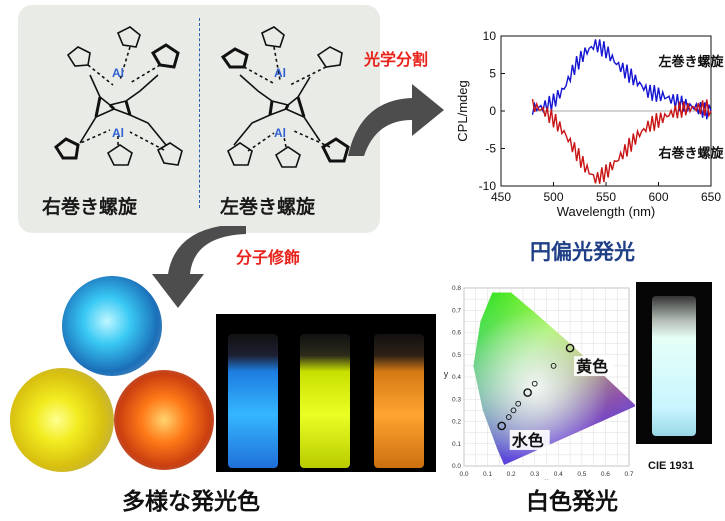  Describe the element at coordinates (253, 401) in the screenshot. I see `blue-emission-vial` at that location.